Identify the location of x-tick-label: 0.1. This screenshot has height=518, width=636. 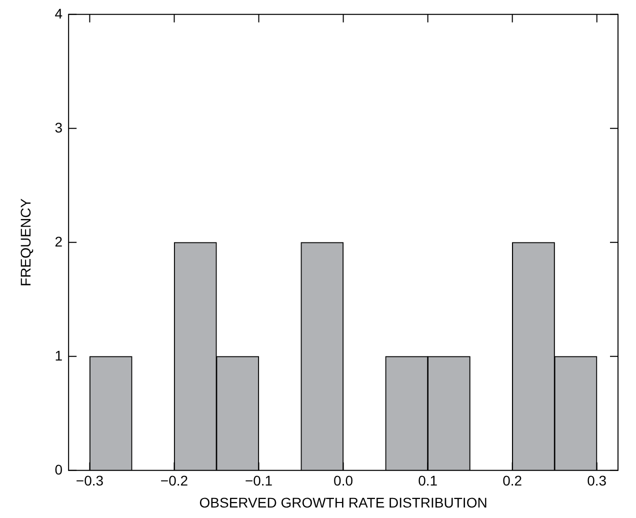
(428, 480).